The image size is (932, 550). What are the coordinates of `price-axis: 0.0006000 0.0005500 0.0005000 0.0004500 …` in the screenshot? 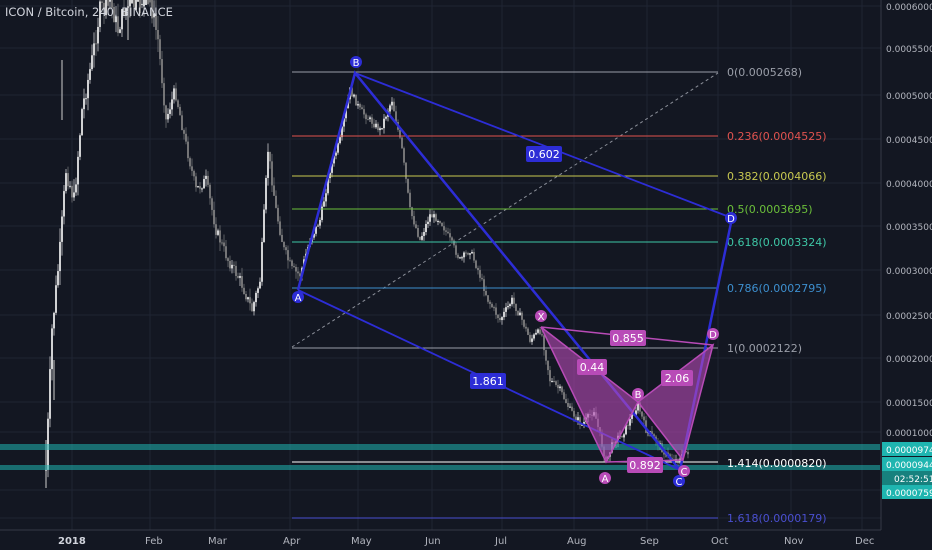 It's located at (906, 275).